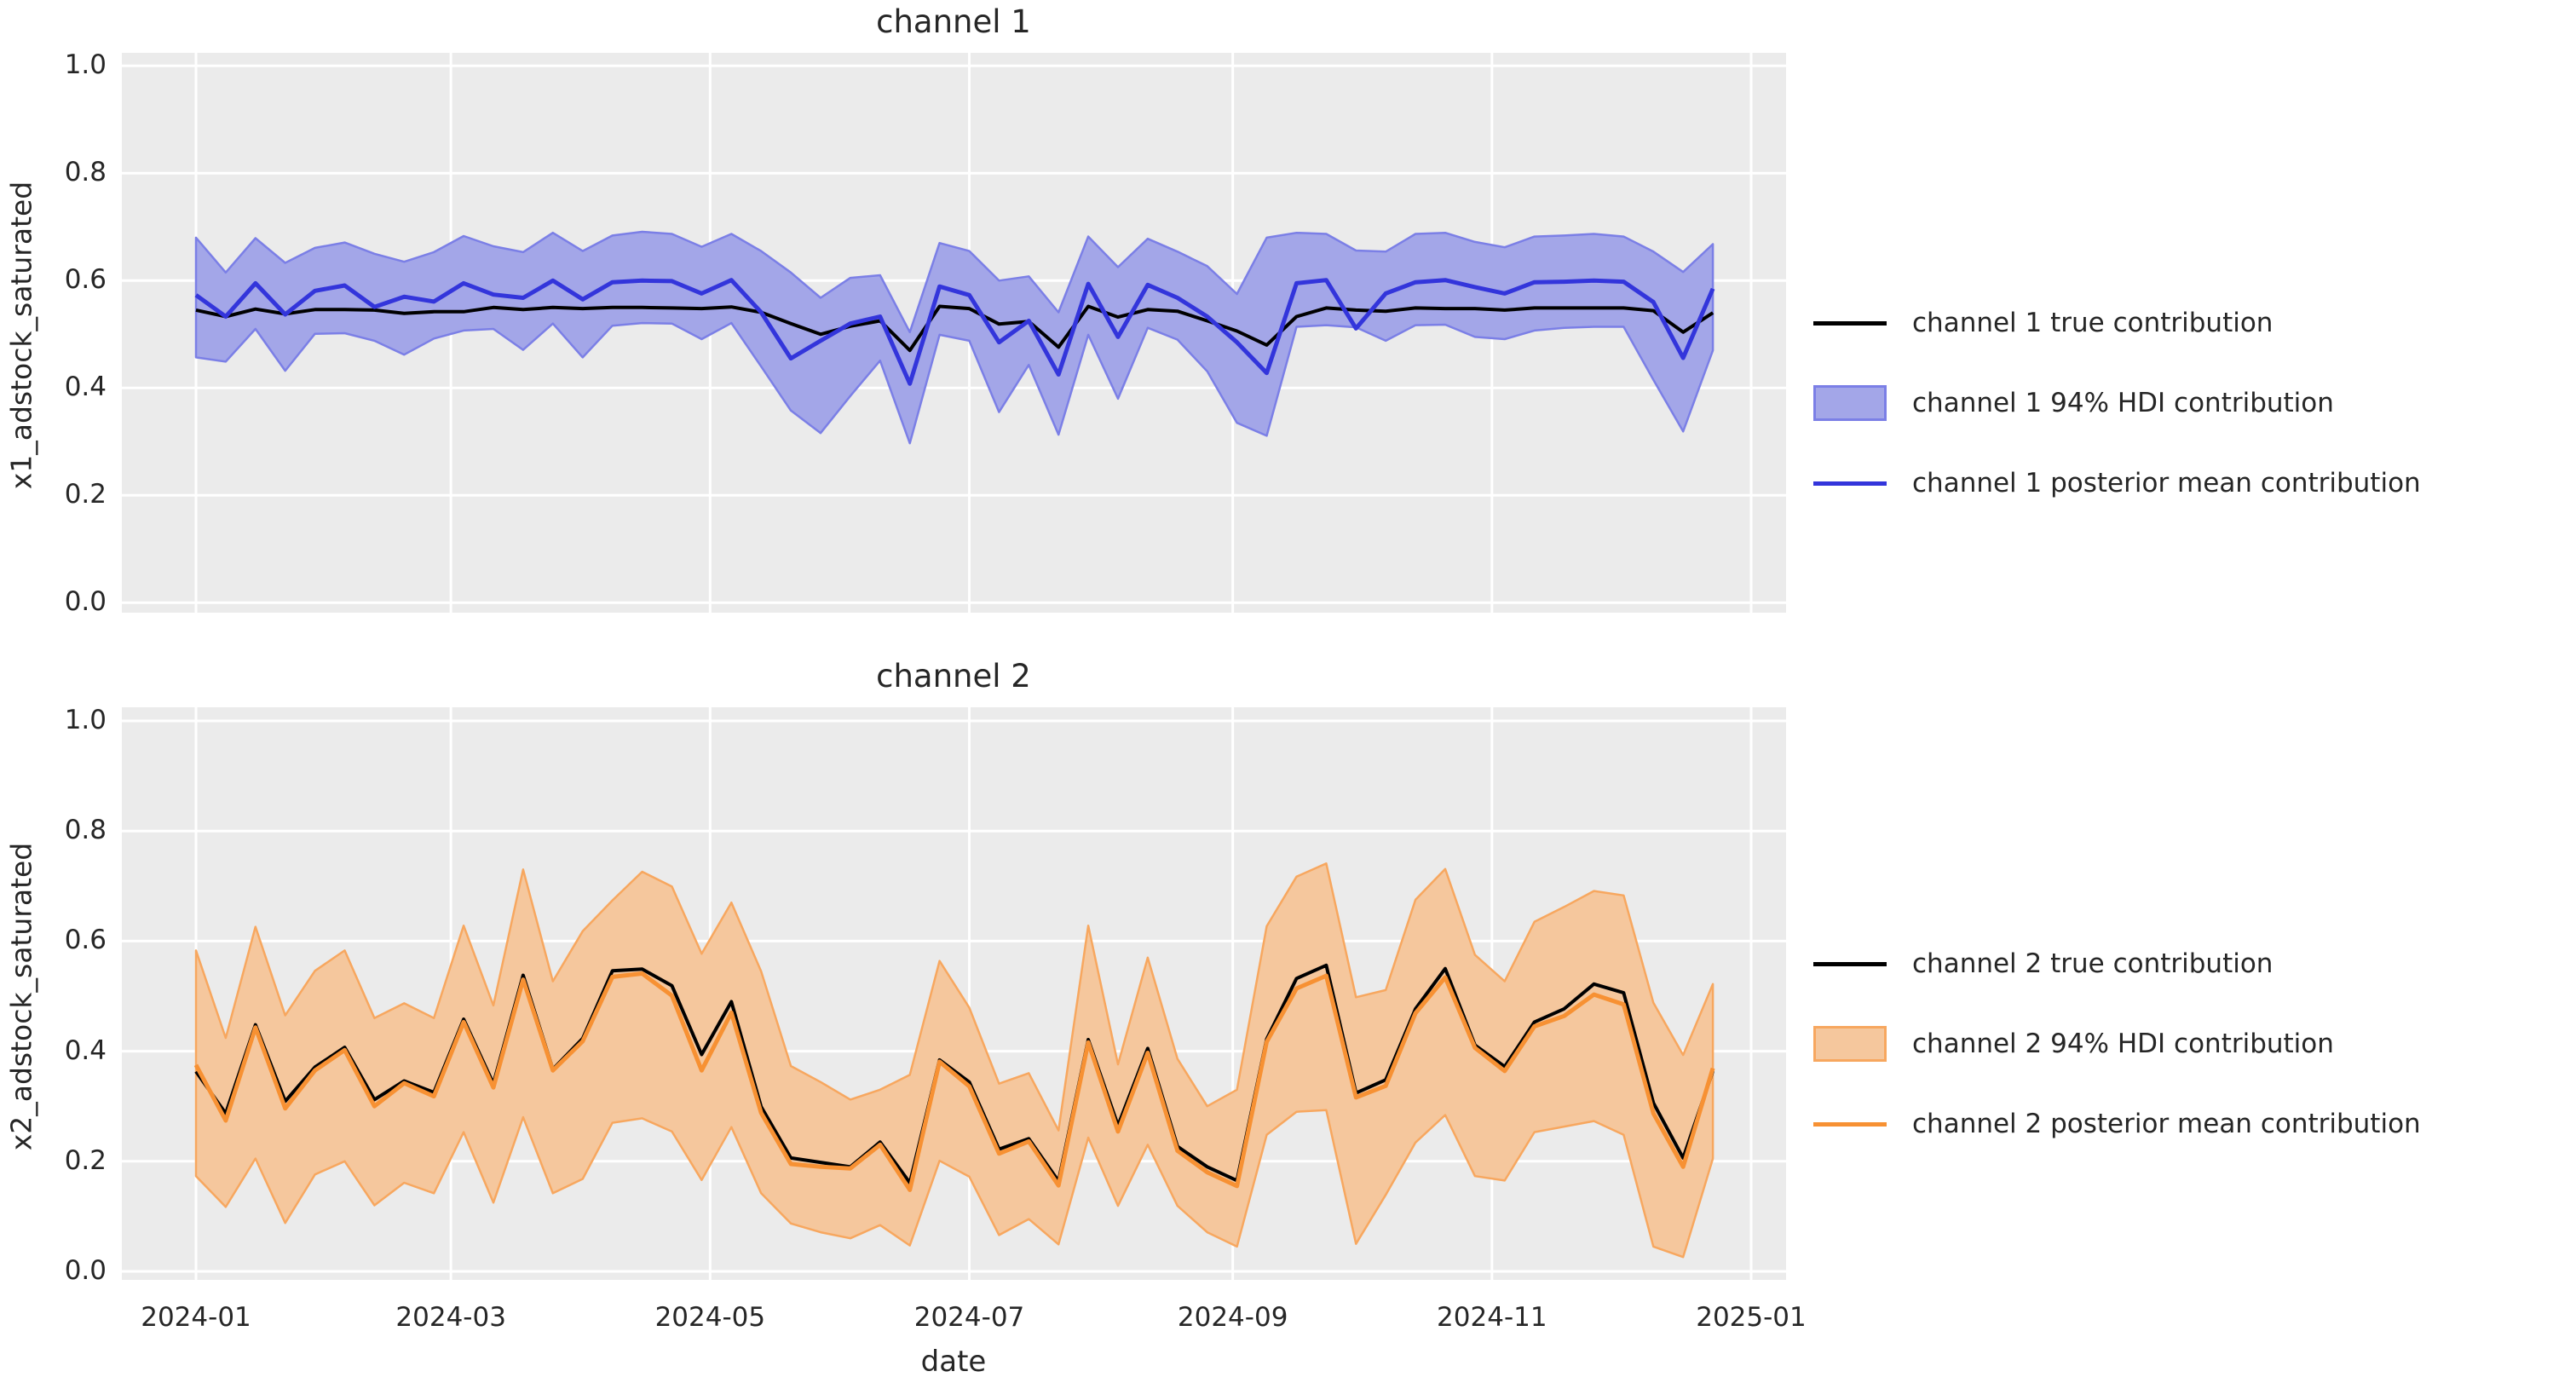 Image resolution: width=2576 pixels, height=1383 pixels. What do you see at coordinates (450, 1317) in the screenshot?
I see `x-tick-label: 2024-03` at bounding box center [450, 1317].